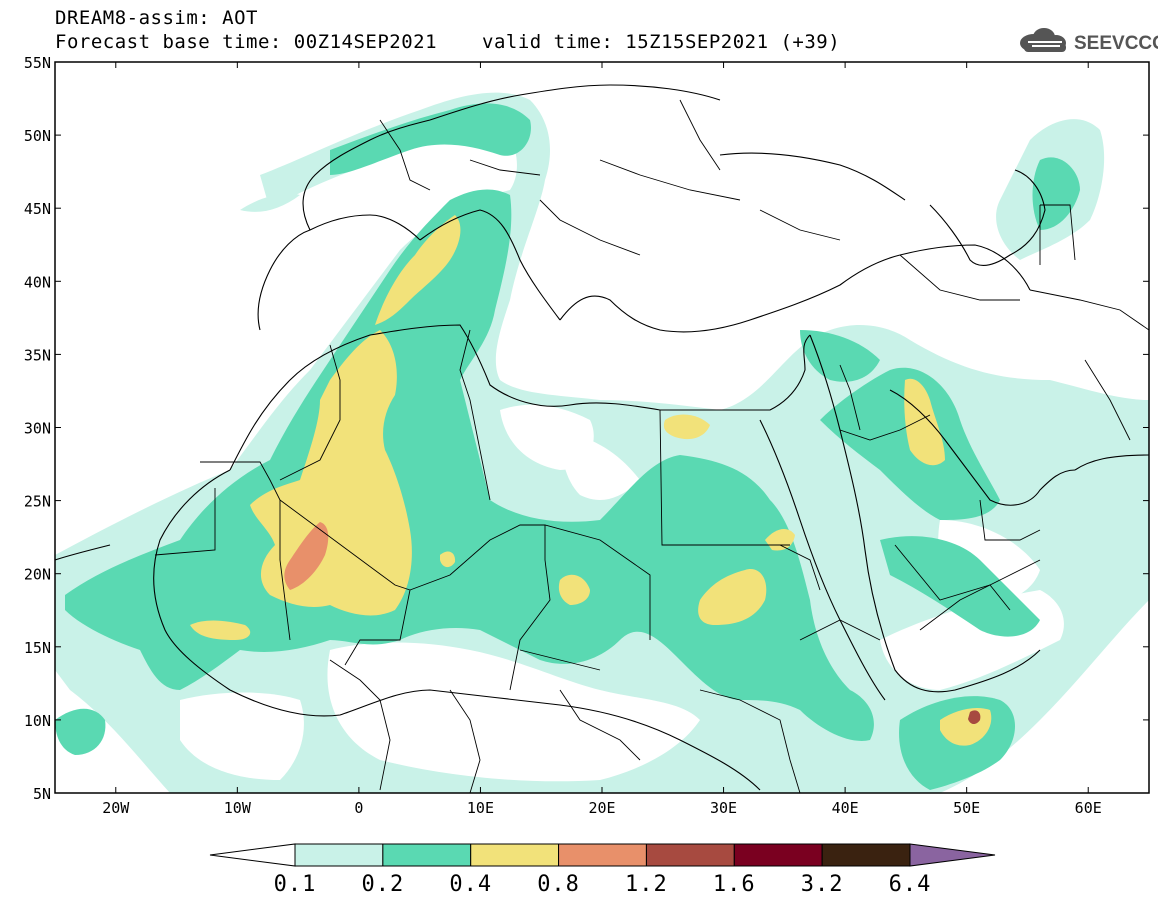 Image resolution: width=1165 pixels, height=905 pixels. Describe the element at coordinates (471, 884) in the screenshot. I see `colorbar-label: 0.4` at that location.